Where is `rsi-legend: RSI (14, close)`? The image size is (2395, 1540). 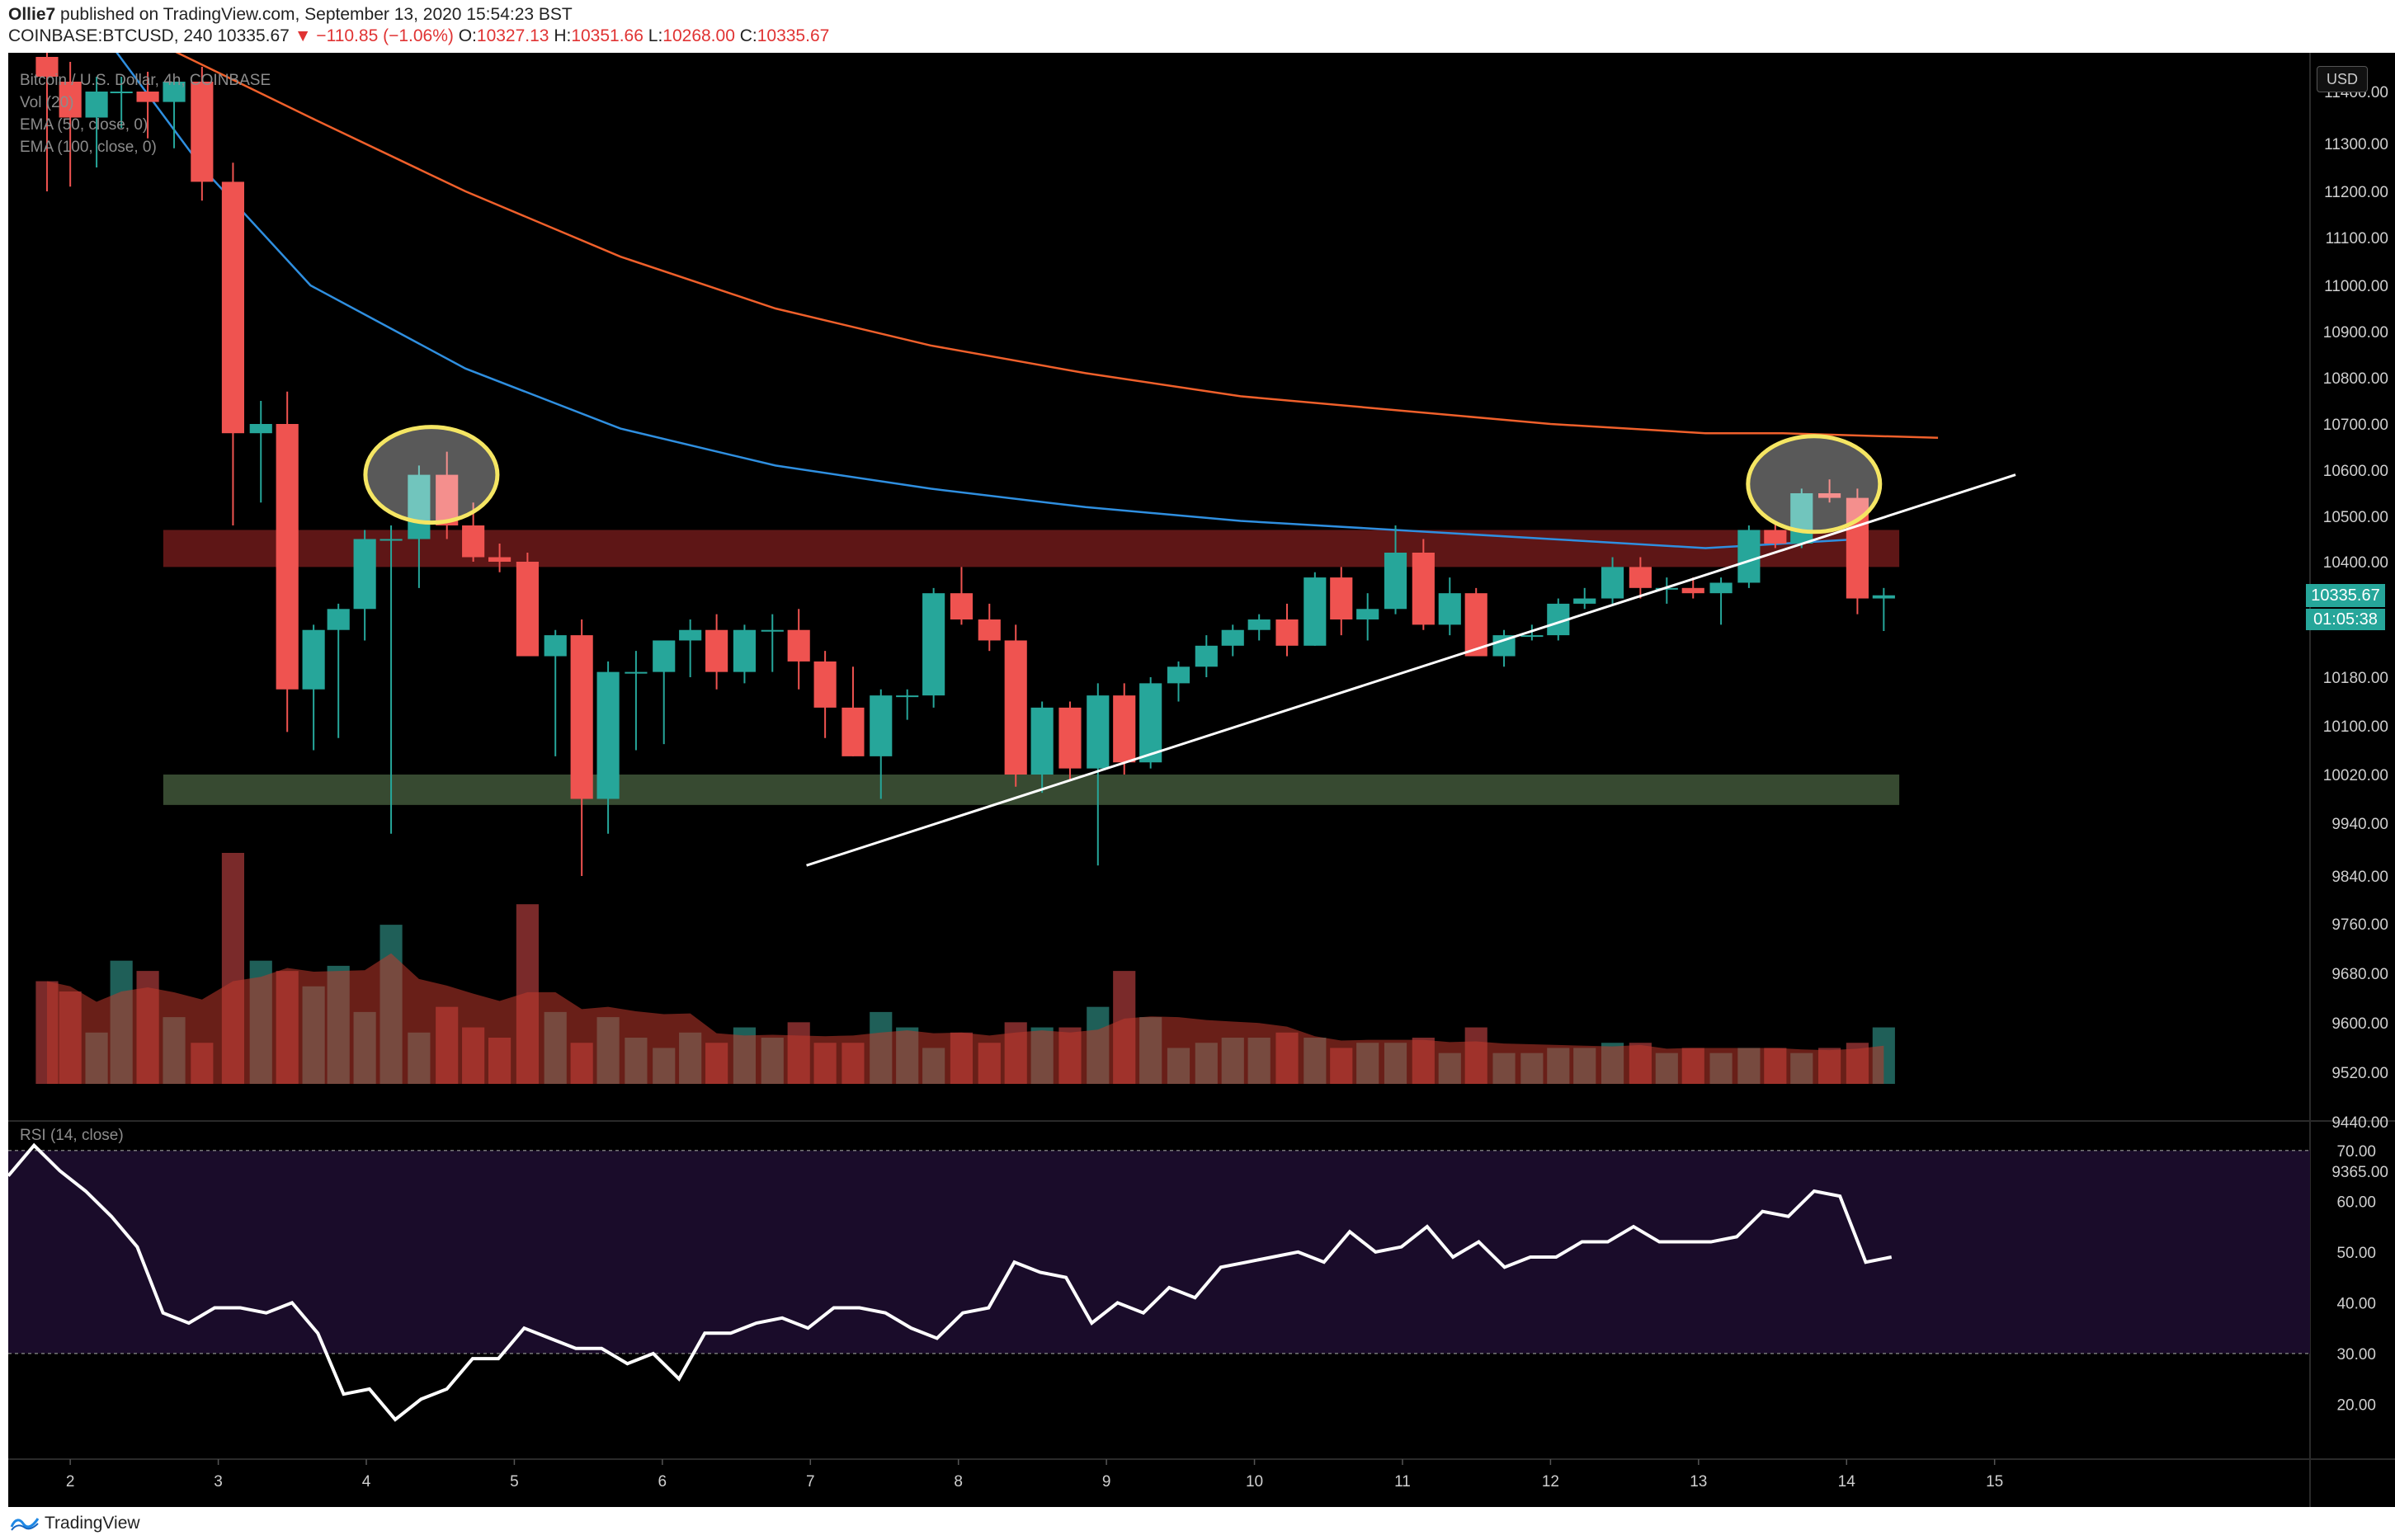 rsi-legend: RSI (14, close) is located at coordinates (72, 1135).